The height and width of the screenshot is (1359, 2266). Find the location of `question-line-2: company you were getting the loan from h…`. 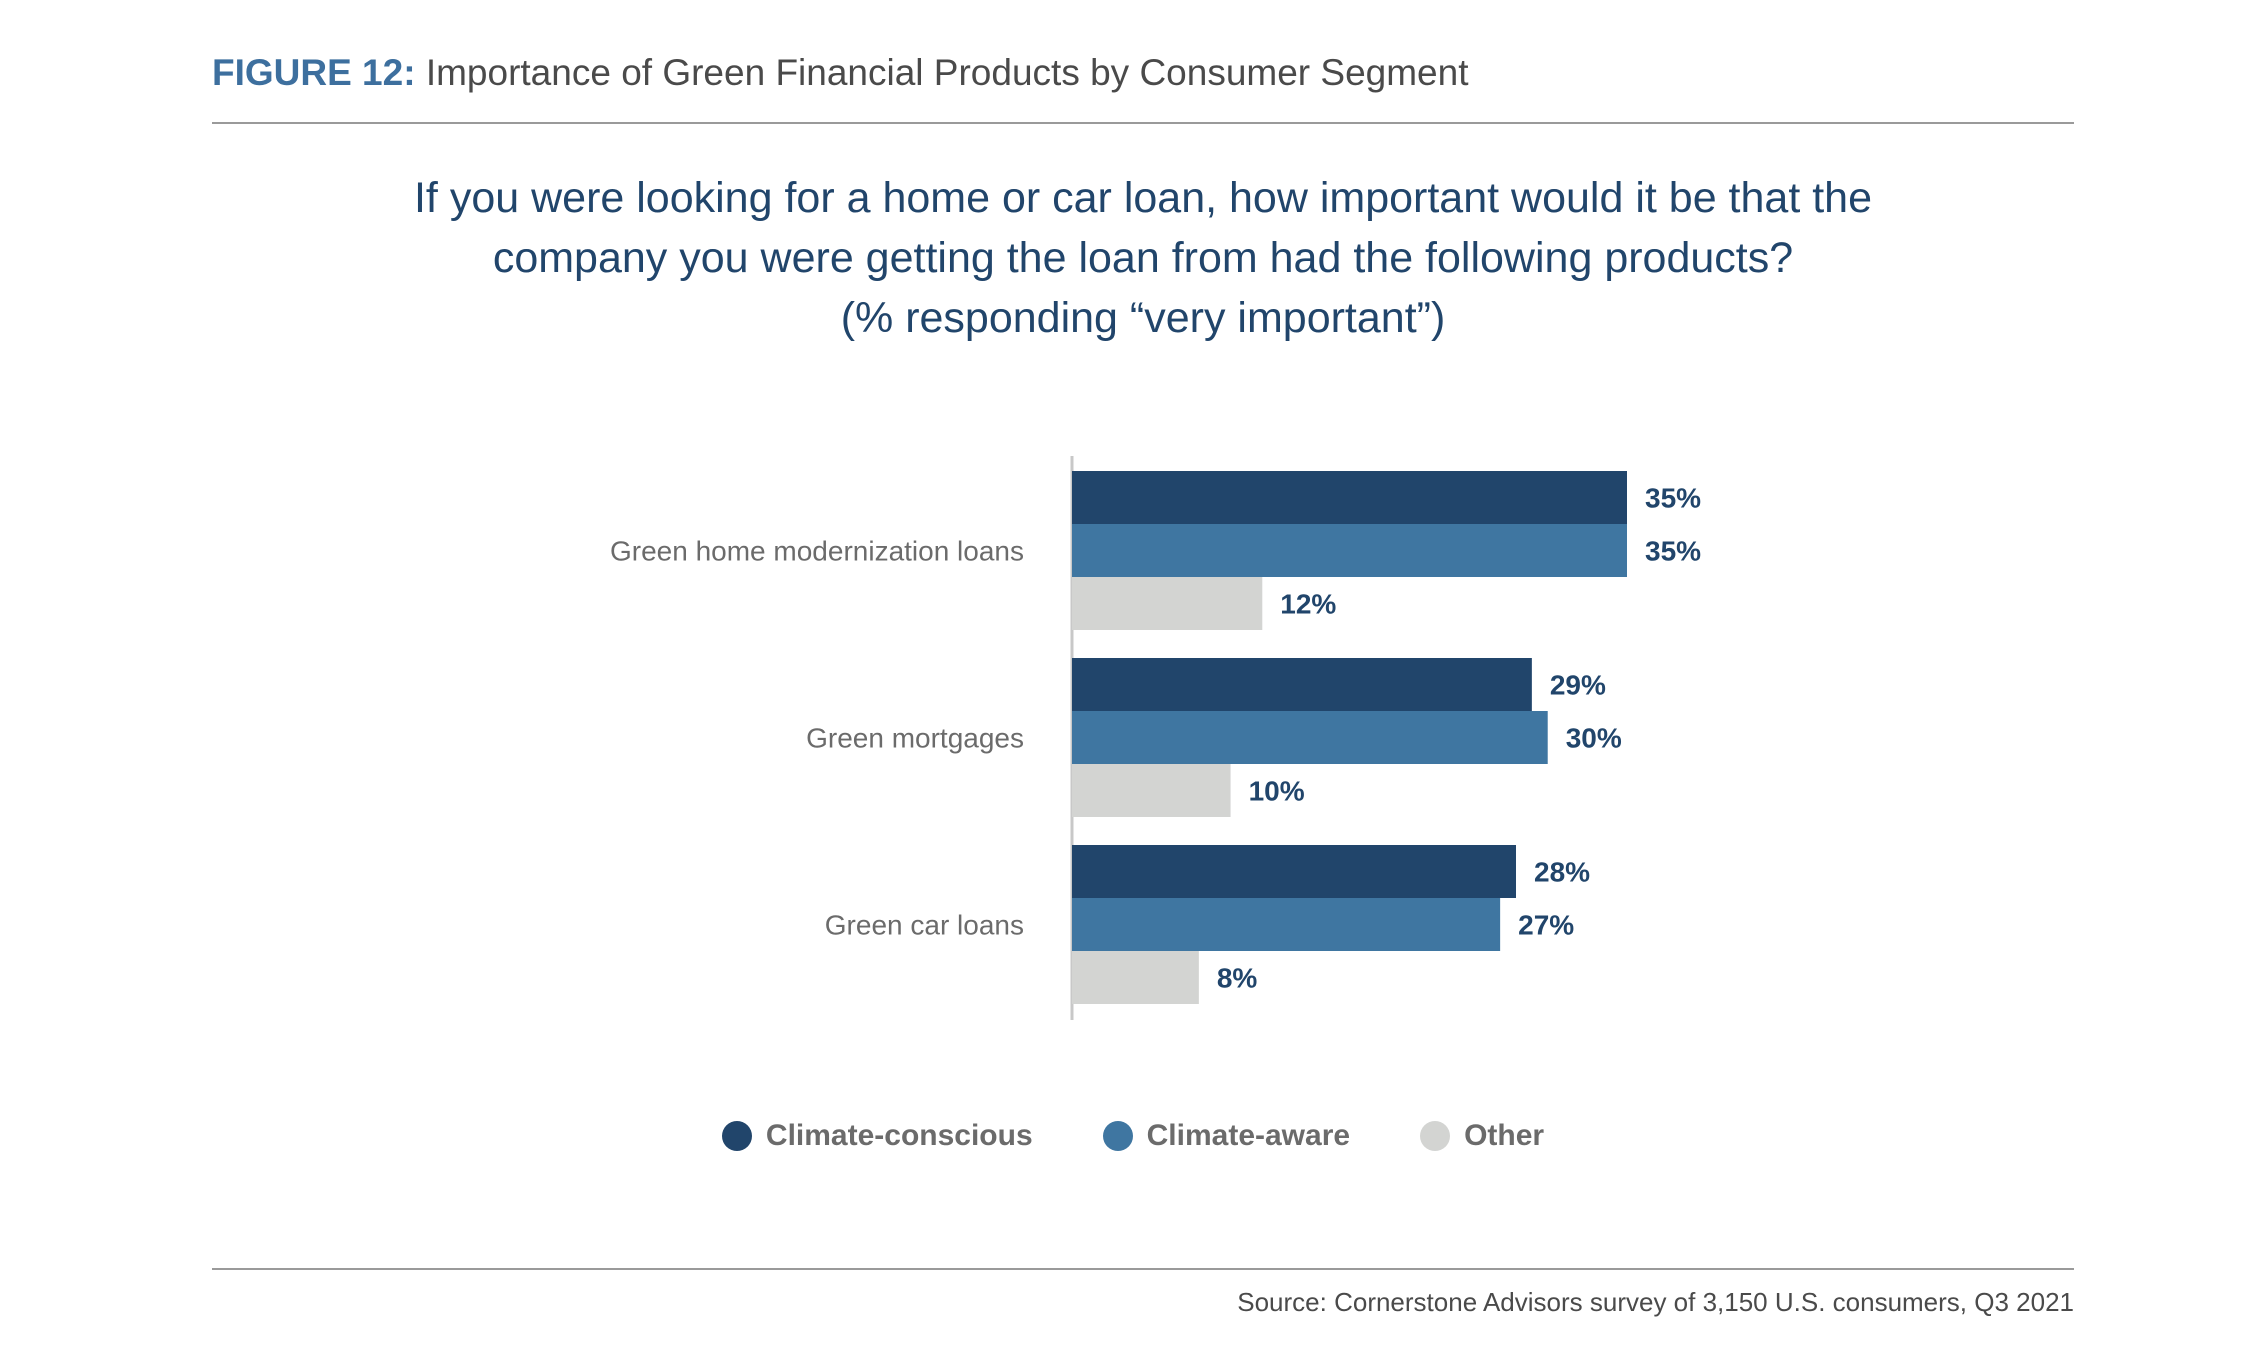

question-line-2: company you were getting the loan from h… is located at coordinates (1143, 258).